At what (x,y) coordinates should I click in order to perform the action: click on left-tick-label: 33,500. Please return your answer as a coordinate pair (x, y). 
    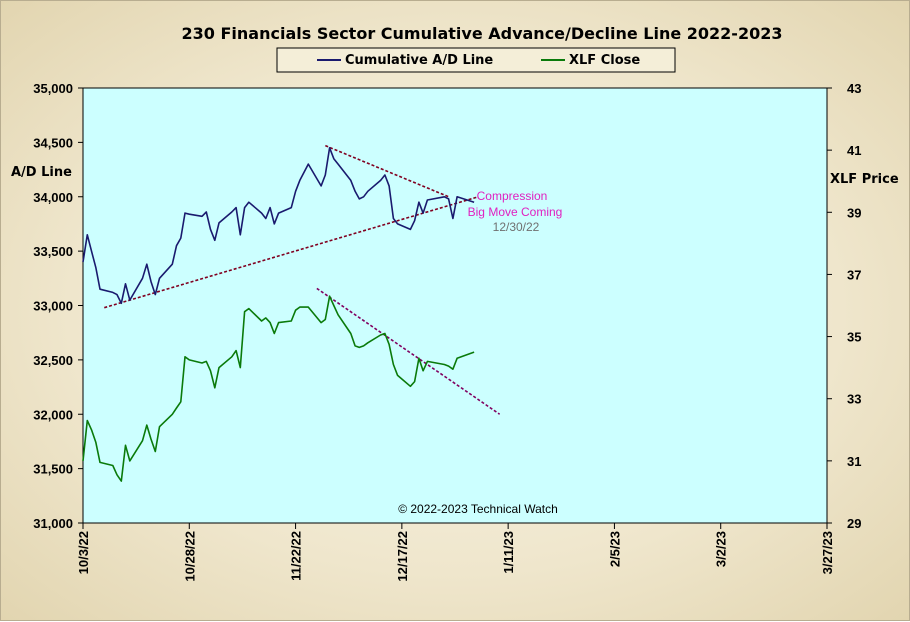
    Looking at the image, I should click on (53, 251).